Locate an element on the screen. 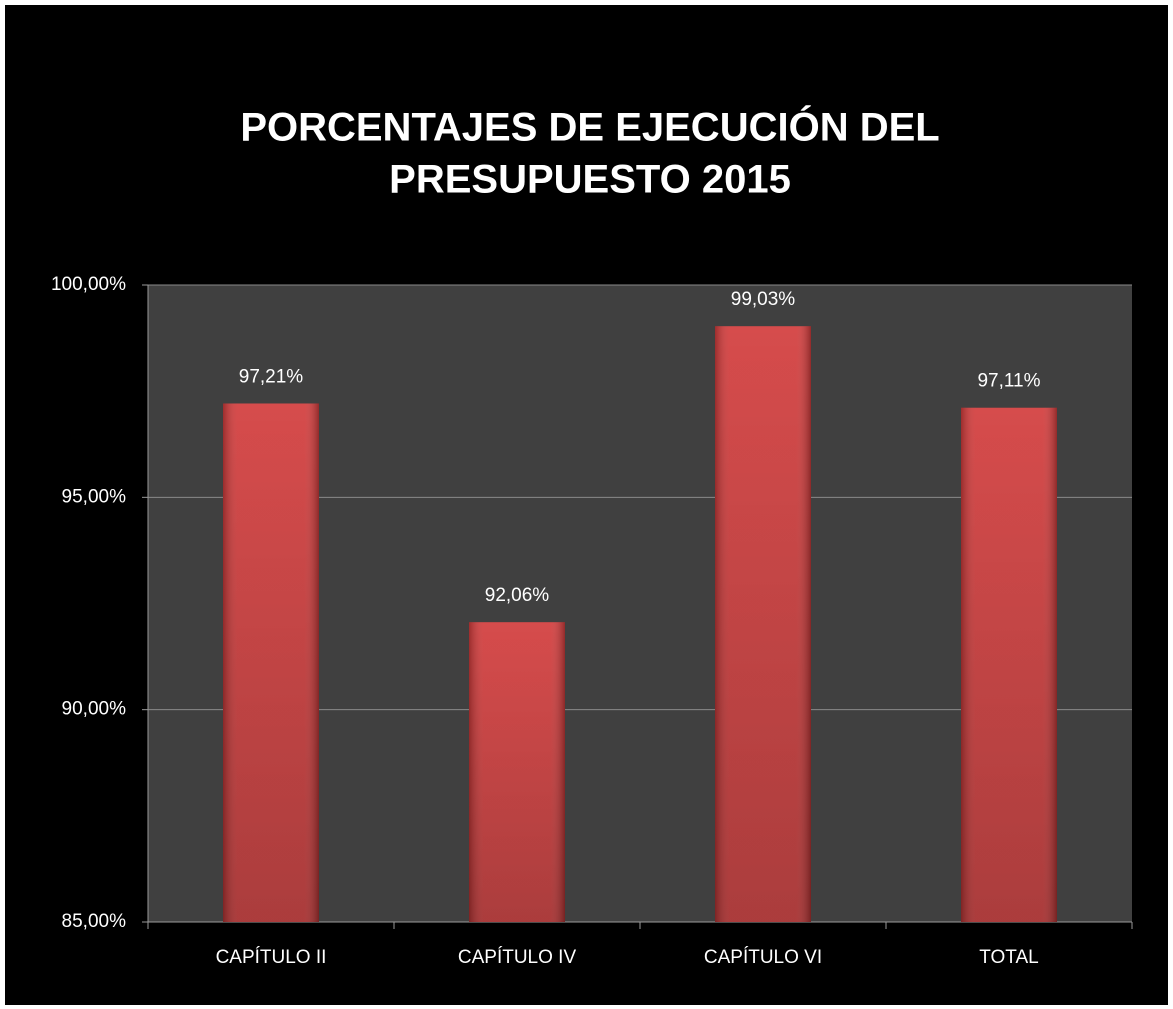 The image size is (1173, 1009). x-tick-label: CAPÍTULO IV is located at coordinates (517, 957).